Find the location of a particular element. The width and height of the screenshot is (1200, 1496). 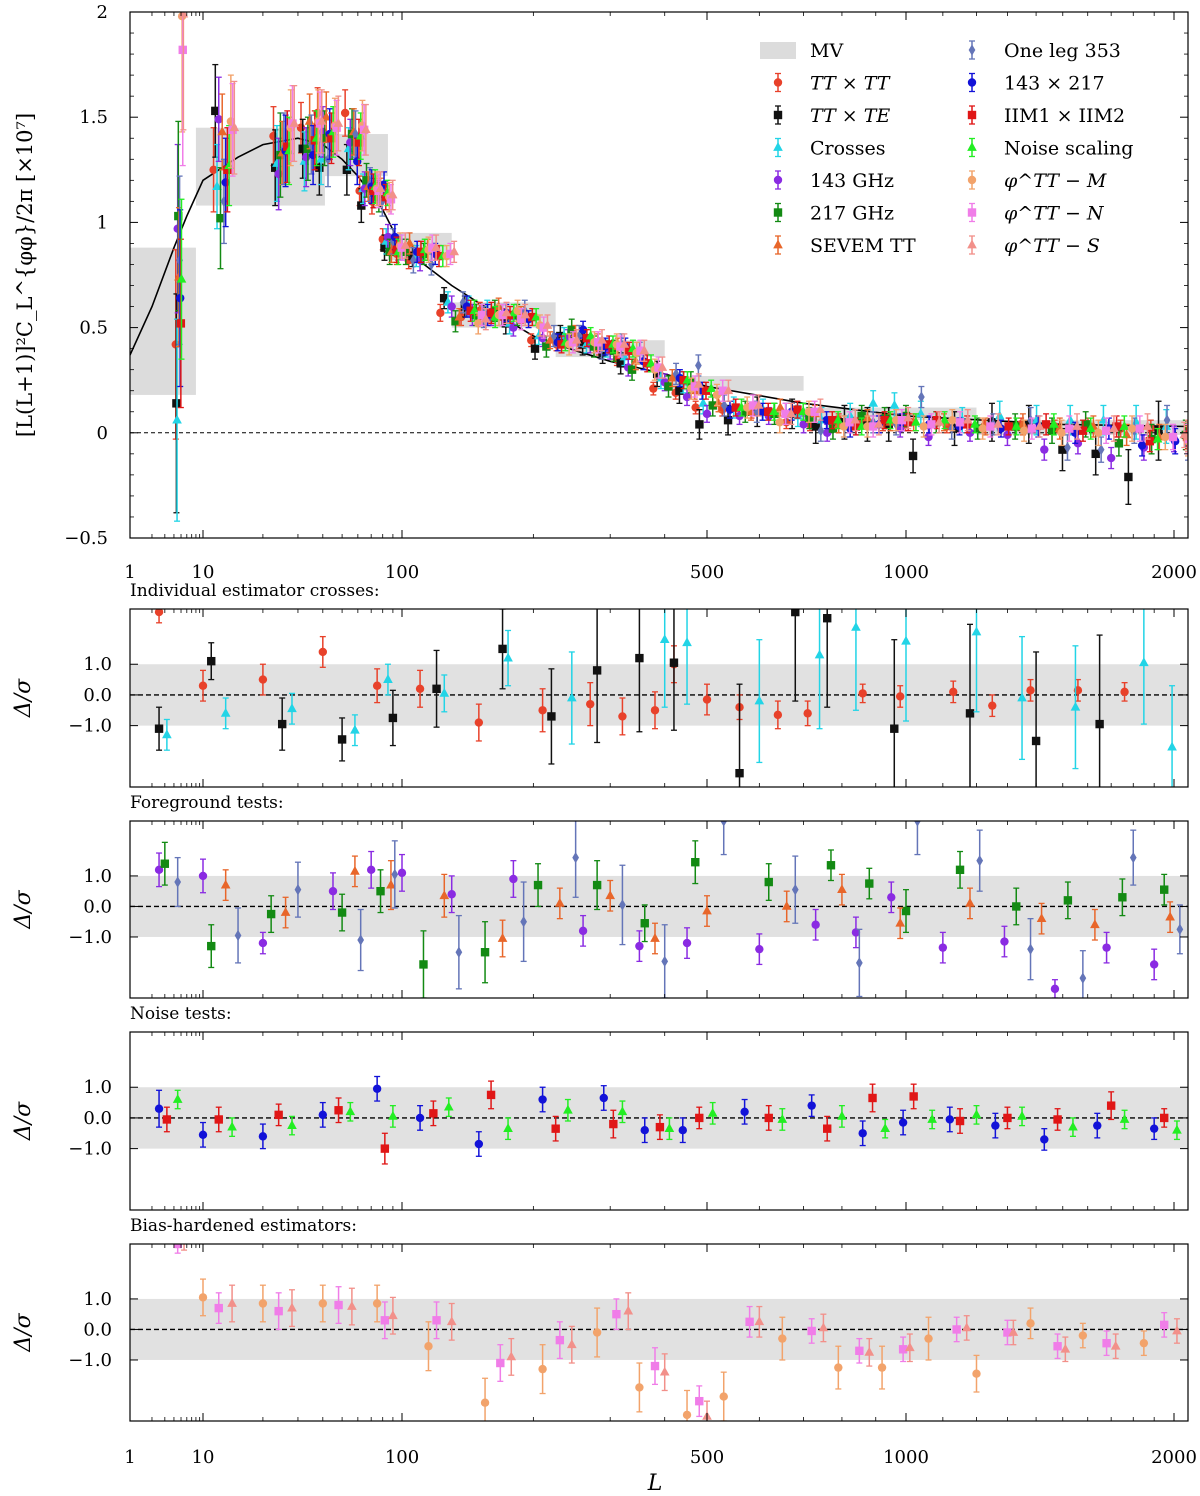

y-tick-label: 2 is located at coordinates (102, 12).